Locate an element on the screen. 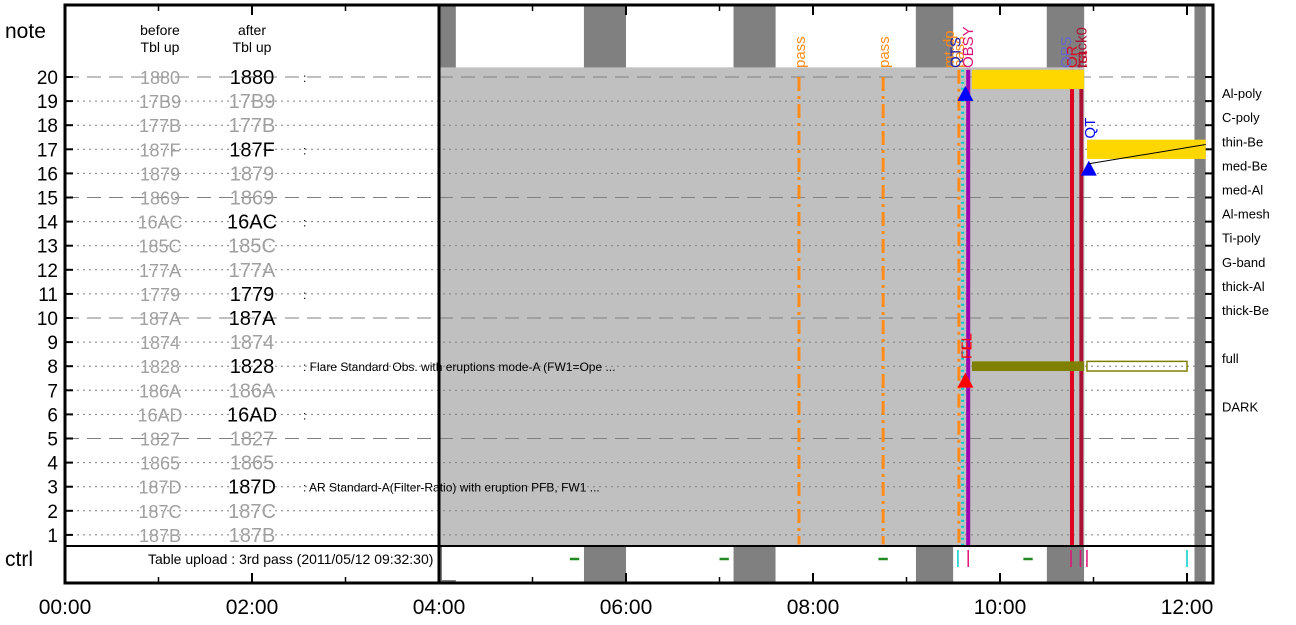  after-code: 187D is located at coordinates (252, 488).